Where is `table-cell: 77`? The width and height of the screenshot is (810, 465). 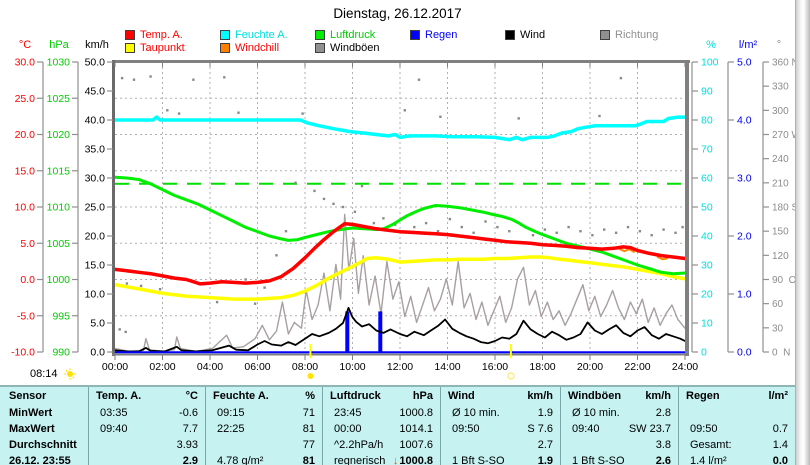 table-cell: 77 is located at coordinates (263, 445).